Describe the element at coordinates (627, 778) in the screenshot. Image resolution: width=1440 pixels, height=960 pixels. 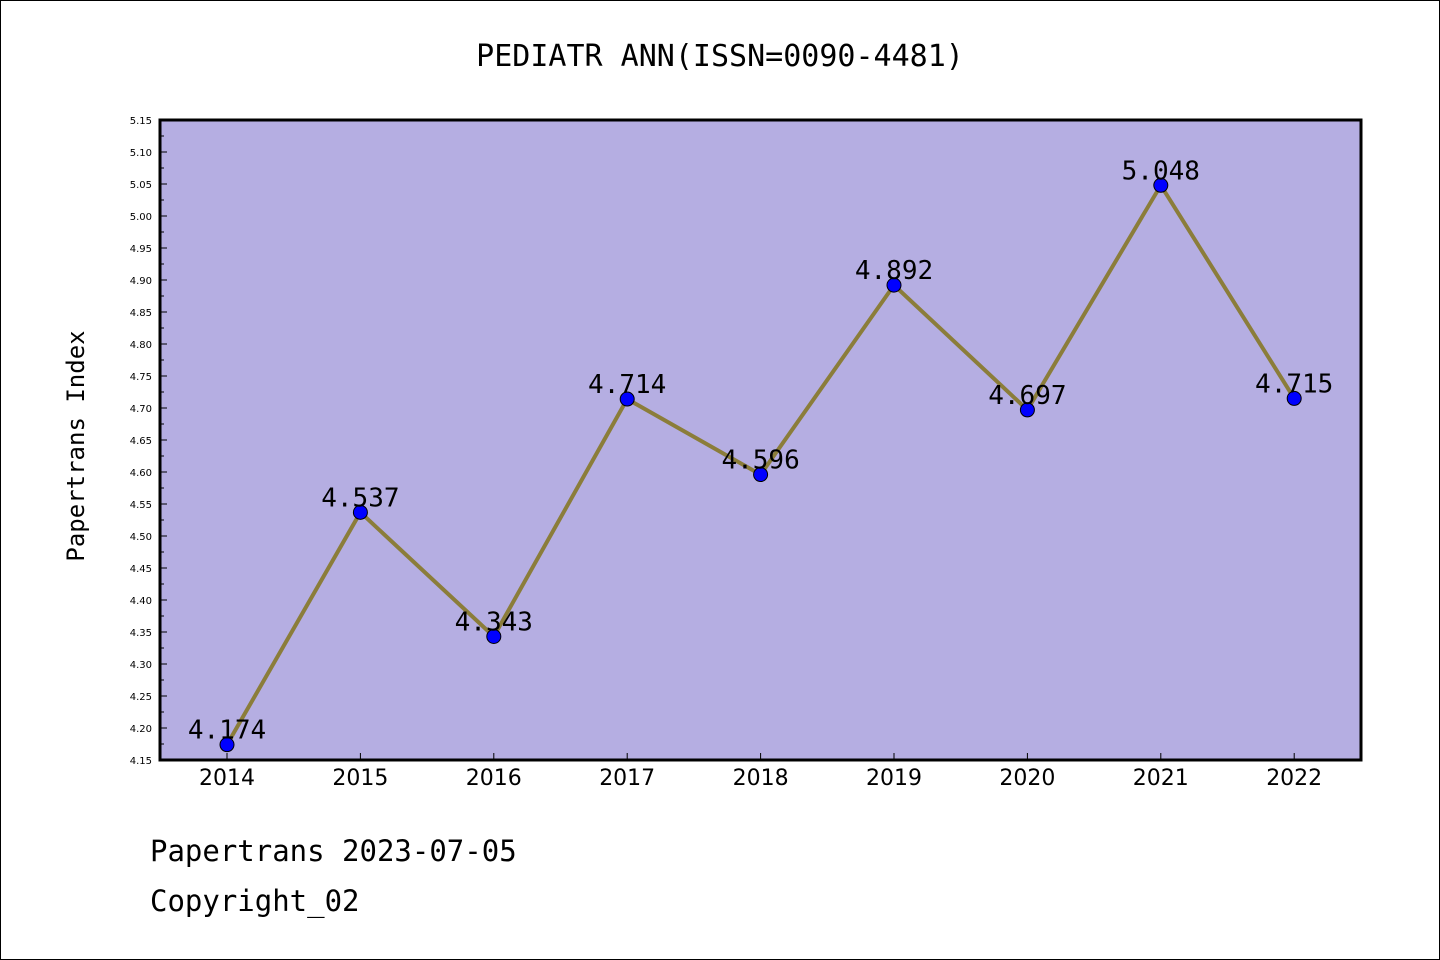
I see `x-tick-label: 2017` at that location.